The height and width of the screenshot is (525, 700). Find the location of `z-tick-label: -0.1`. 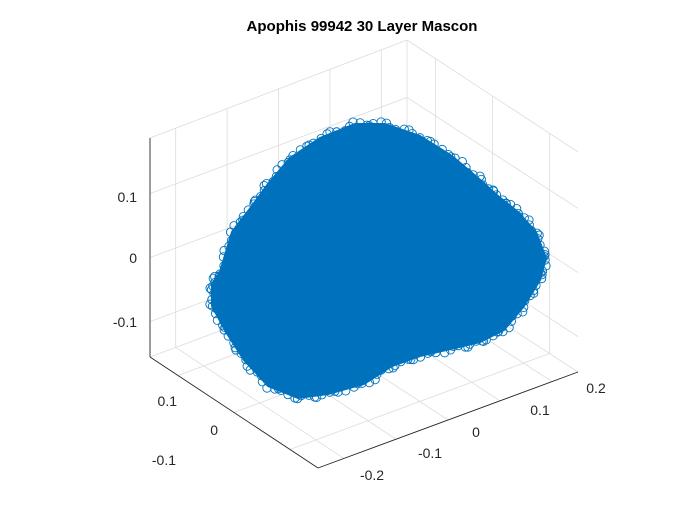

z-tick-label: -0.1 is located at coordinates (125, 322).